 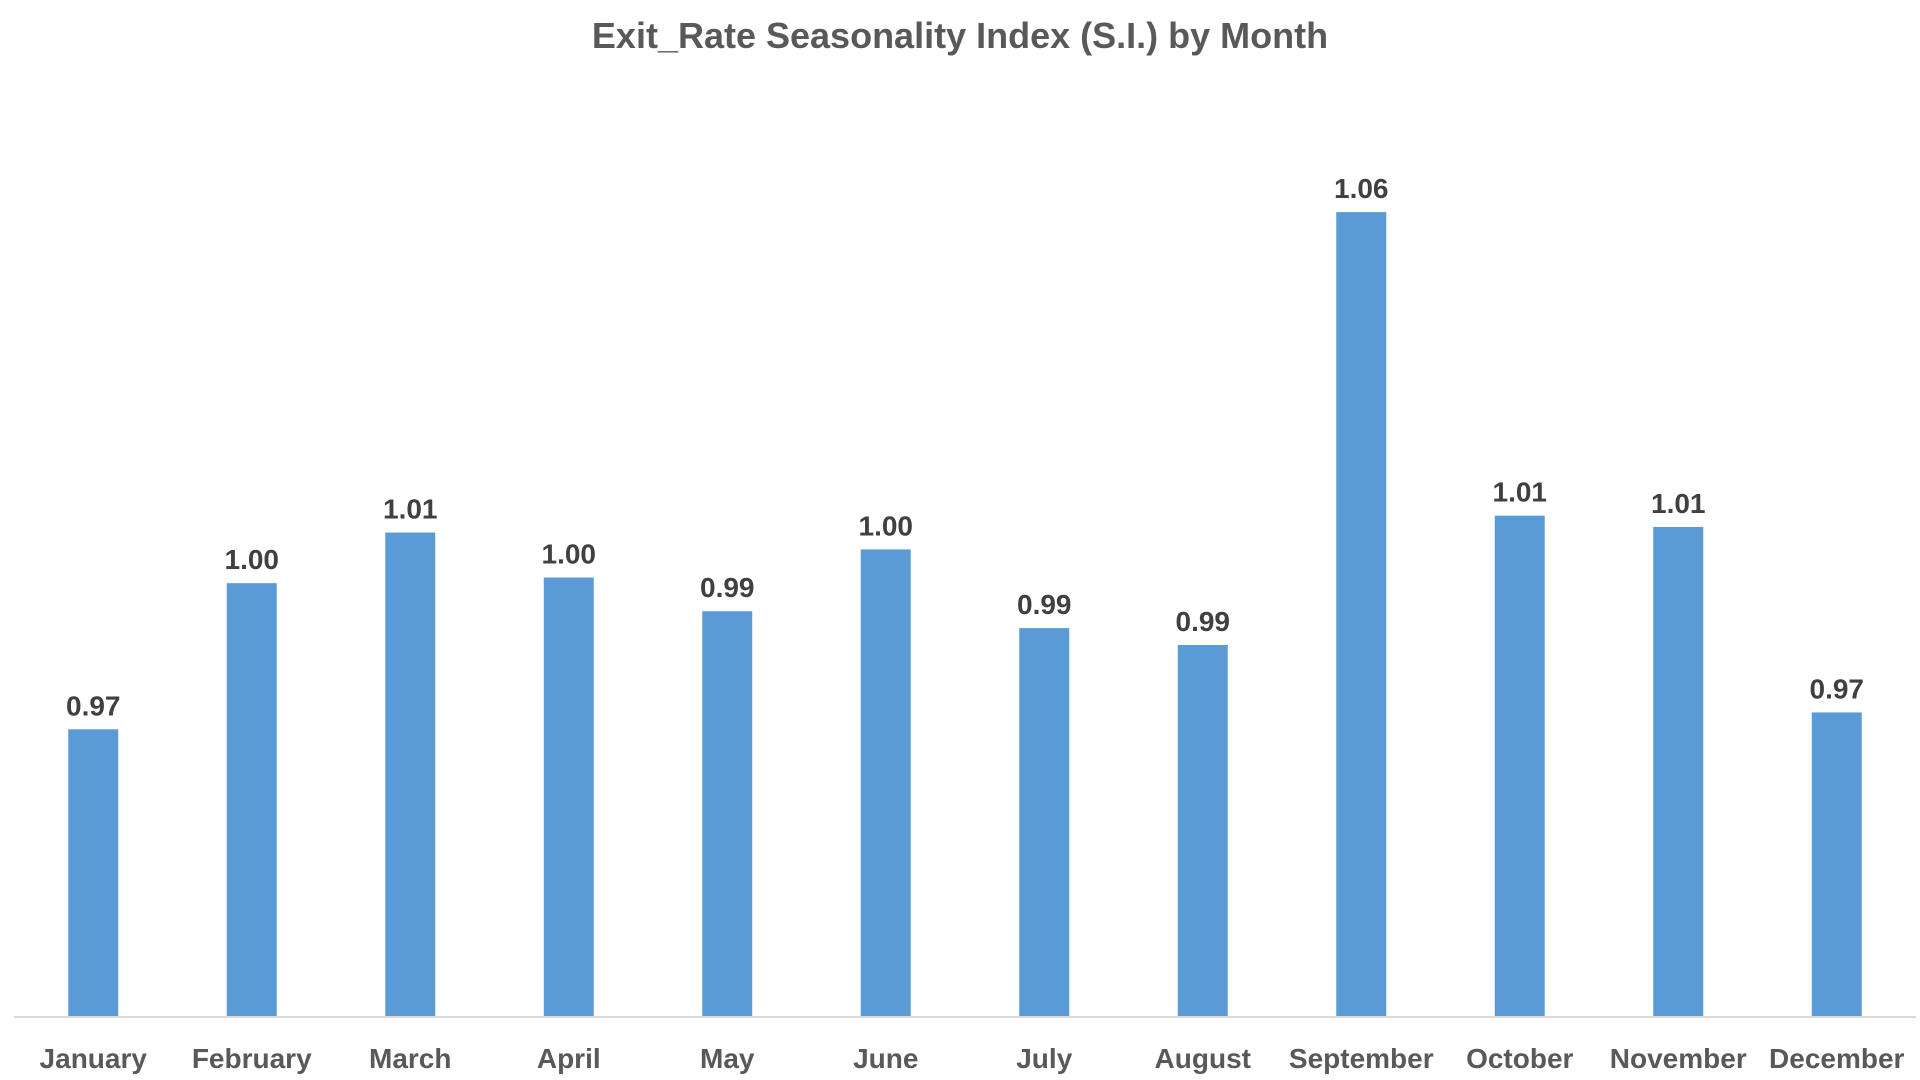 I want to click on bar-july, so click(x=1044, y=822).